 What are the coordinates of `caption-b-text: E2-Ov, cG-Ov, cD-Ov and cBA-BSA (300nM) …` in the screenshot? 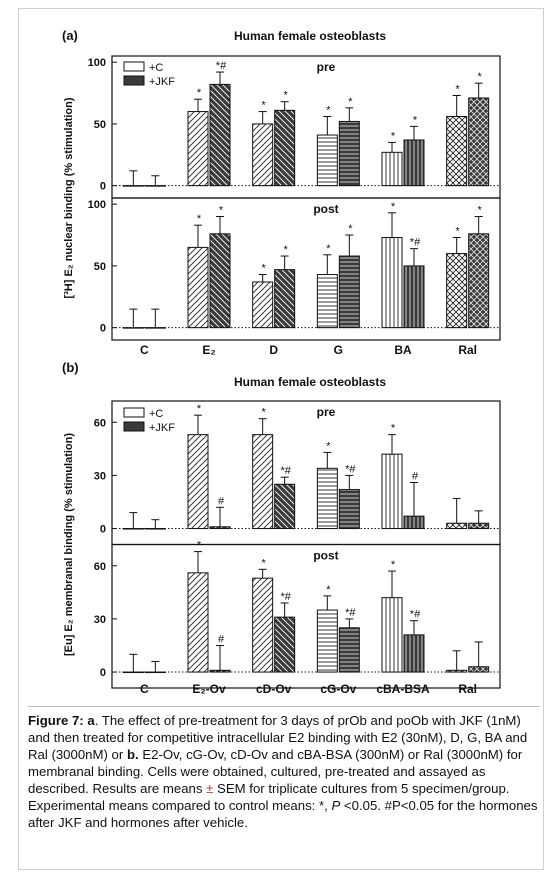 It's located at (275, 771).